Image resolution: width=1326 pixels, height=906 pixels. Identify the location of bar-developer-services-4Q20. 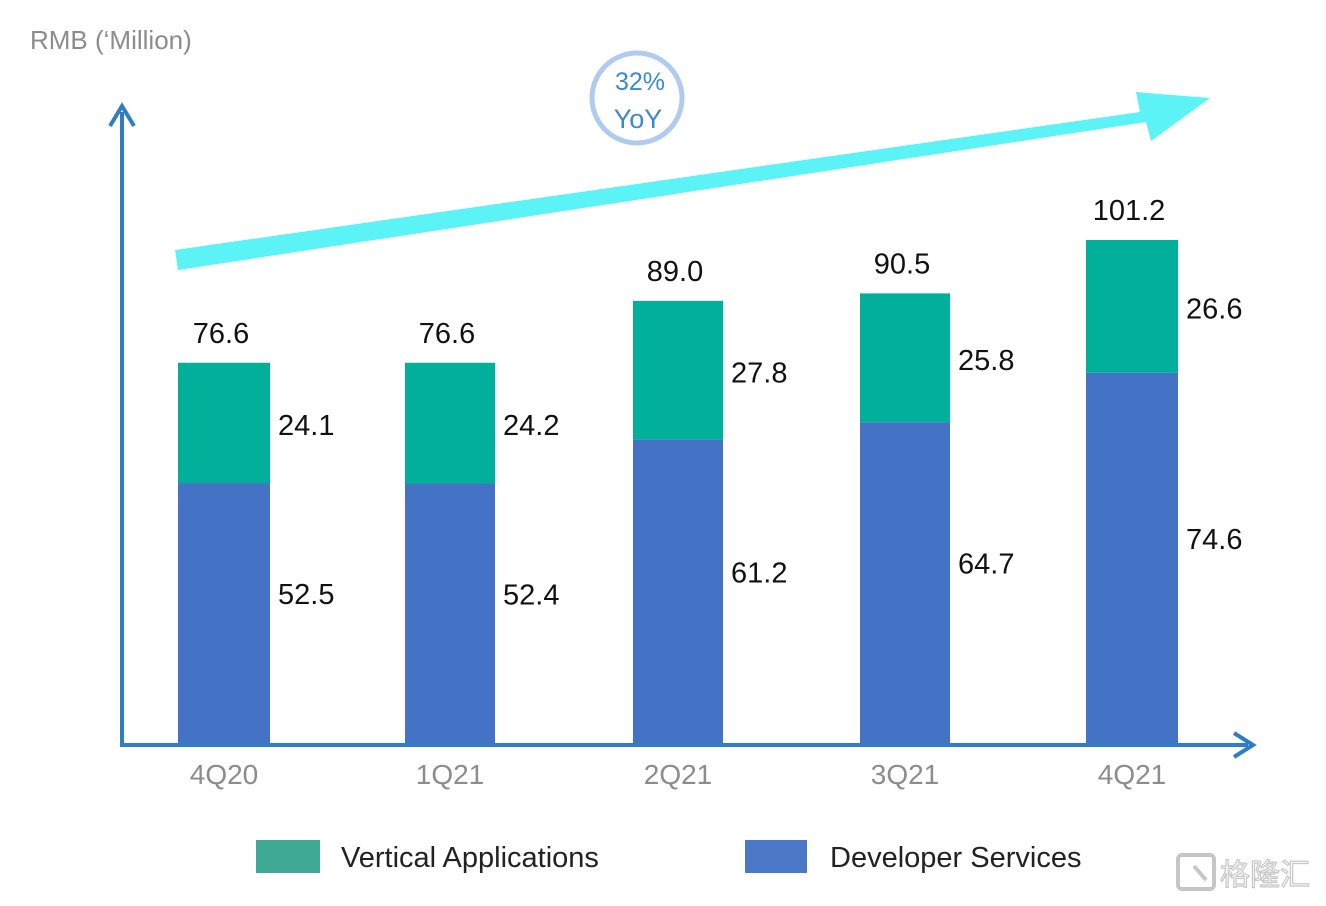
(224, 614).